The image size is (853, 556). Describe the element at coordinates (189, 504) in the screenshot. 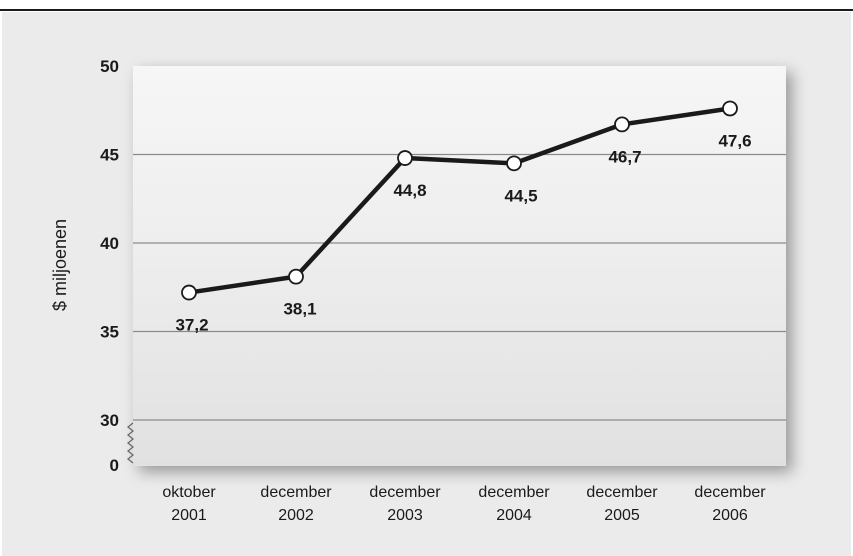

I see `x-tick-label-0: oktober 2001` at that location.